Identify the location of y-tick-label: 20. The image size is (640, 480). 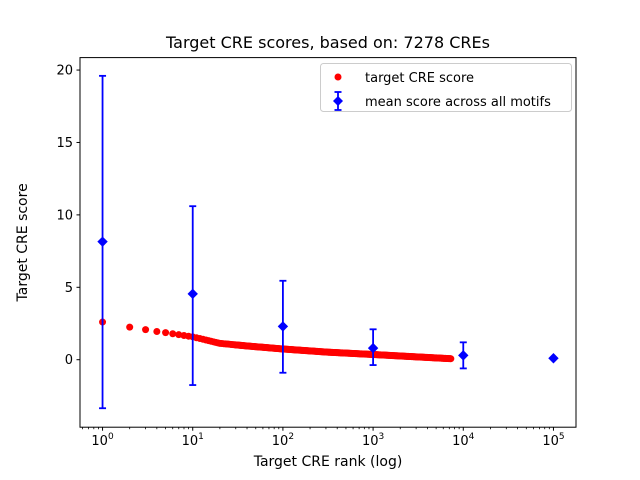
(64, 71).